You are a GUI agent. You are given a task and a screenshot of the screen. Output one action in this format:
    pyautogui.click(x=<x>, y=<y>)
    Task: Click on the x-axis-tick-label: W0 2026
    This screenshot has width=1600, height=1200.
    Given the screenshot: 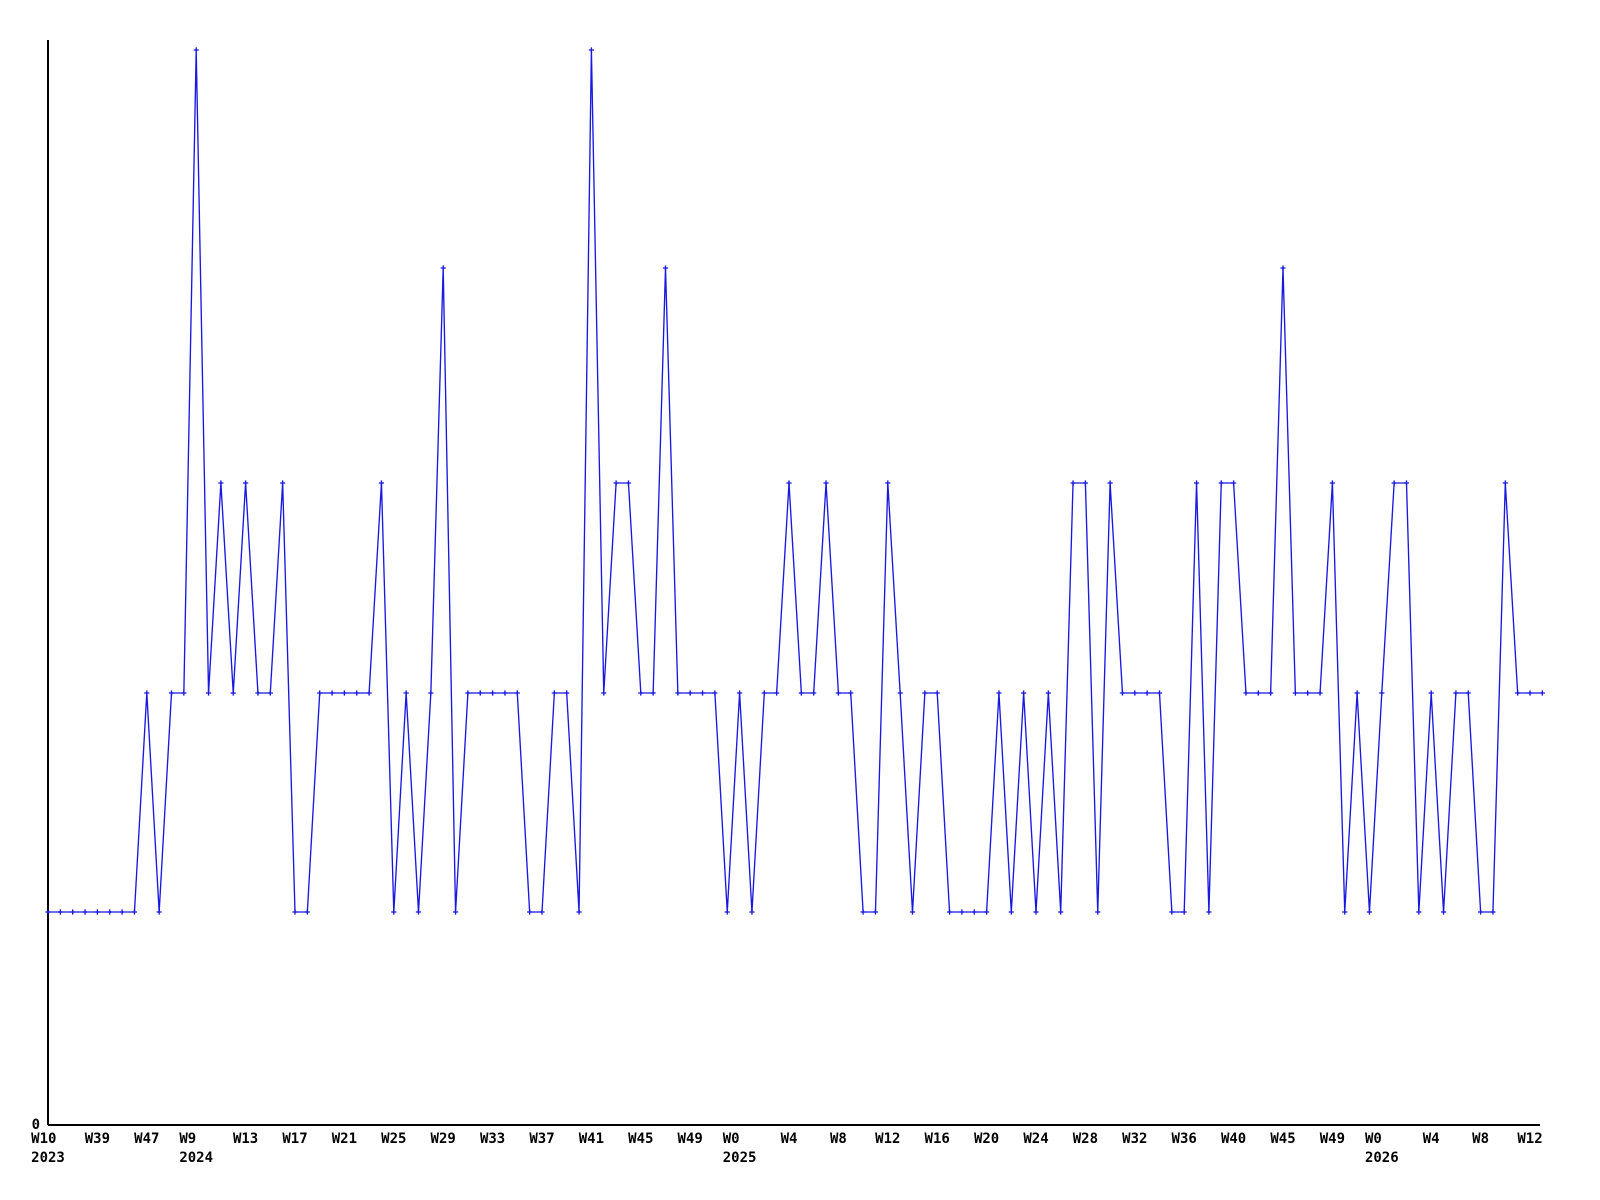 What is the action you would take?
    pyautogui.click(x=1382, y=1148)
    